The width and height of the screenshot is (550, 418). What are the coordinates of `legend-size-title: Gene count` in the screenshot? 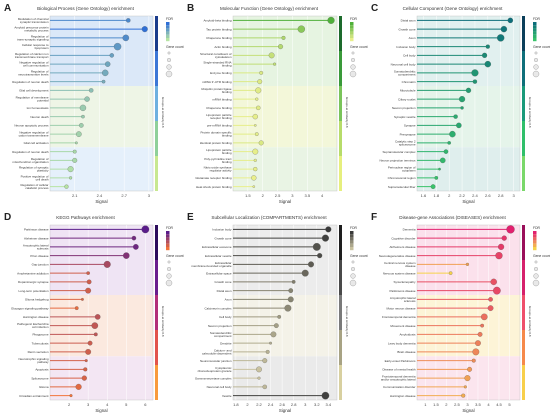 It's located at (359, 256).